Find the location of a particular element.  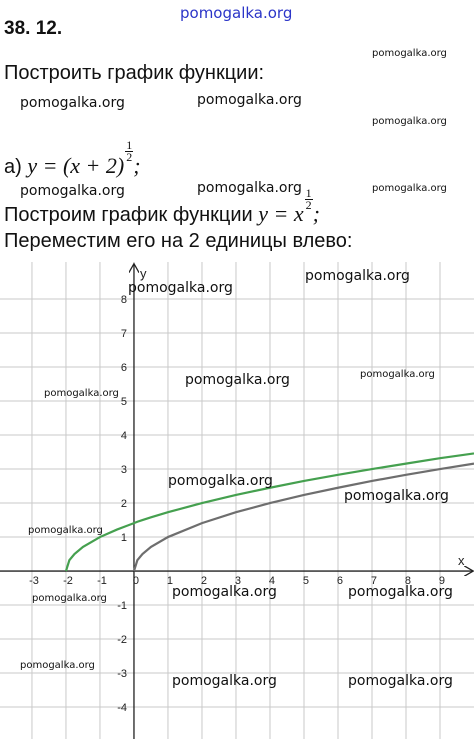

x-tick-label: 4 is located at coordinates (272, 581).